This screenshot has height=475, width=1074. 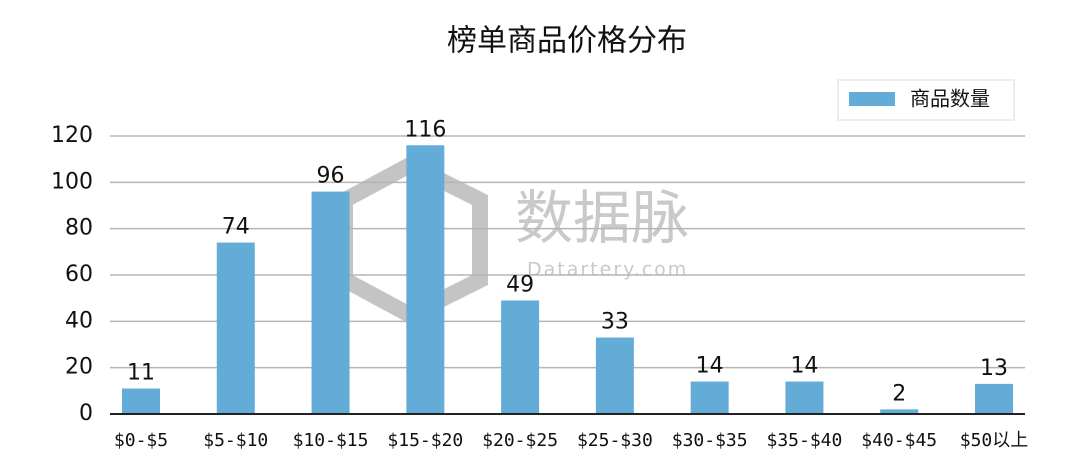 What do you see at coordinates (72, 135) in the screenshot?
I see `y-tick-label: 120` at bounding box center [72, 135].